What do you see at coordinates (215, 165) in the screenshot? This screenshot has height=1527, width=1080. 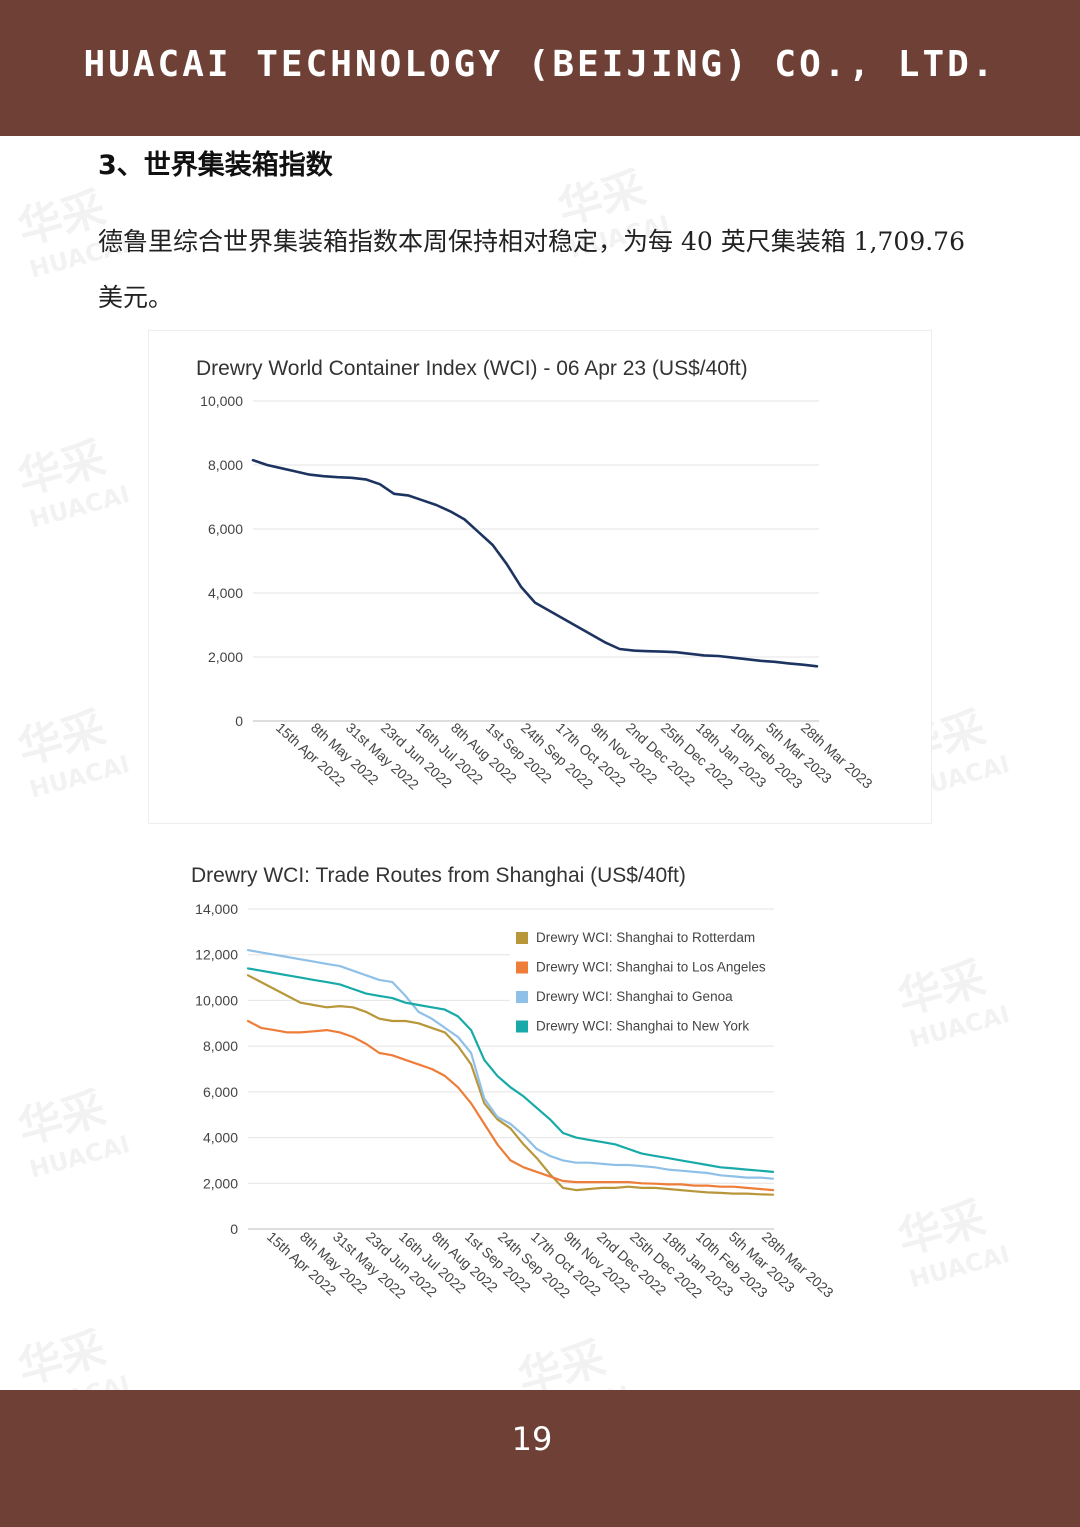 I see `section-heading: 3、世界集装箱指数` at bounding box center [215, 165].